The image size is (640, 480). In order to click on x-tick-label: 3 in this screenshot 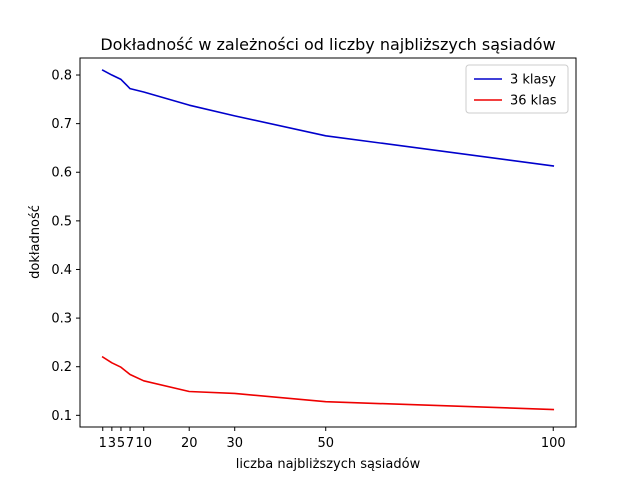, I will do `click(112, 443)`.